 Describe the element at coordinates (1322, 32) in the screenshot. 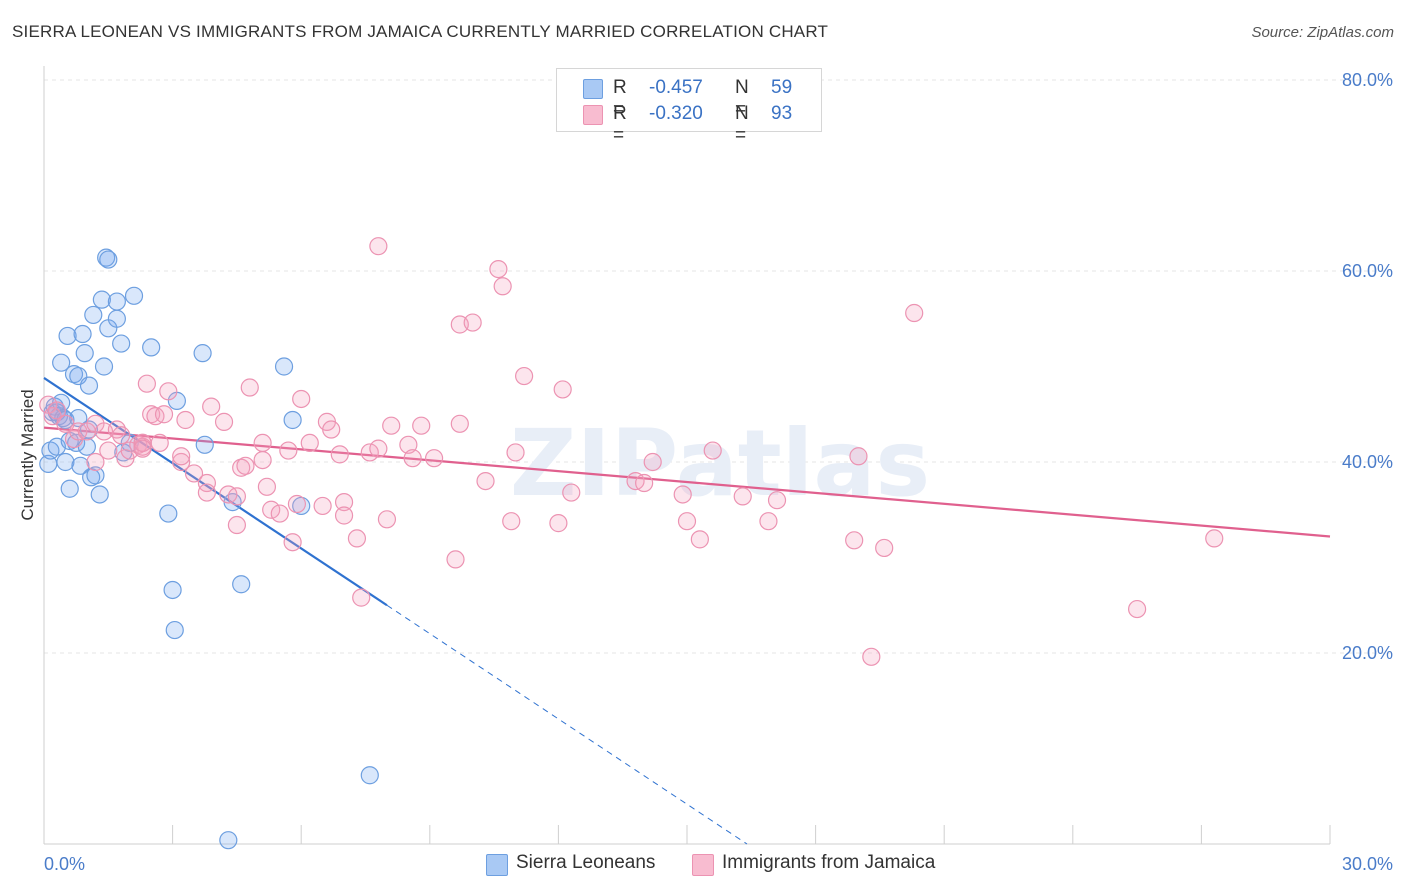

I see `source-credit: Source: ZipAtlas.com` at that location.